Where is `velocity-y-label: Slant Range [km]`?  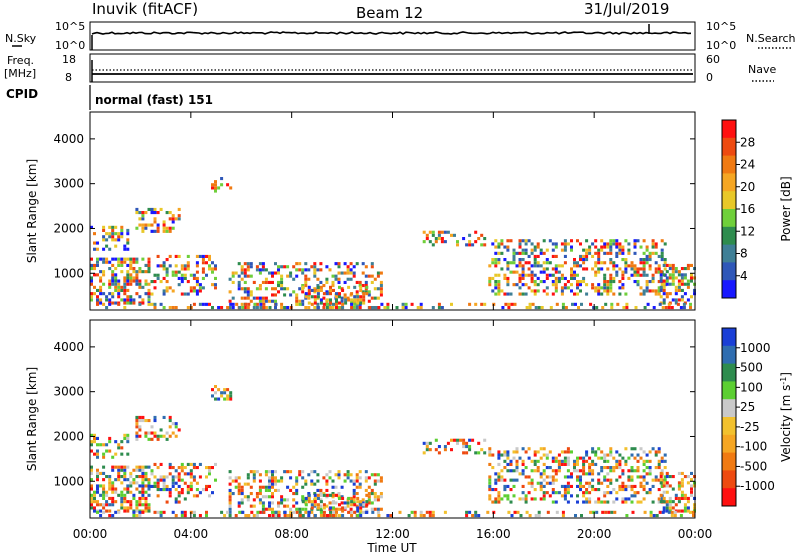 velocity-y-label: Slant Range [km] is located at coordinates (32, 419).